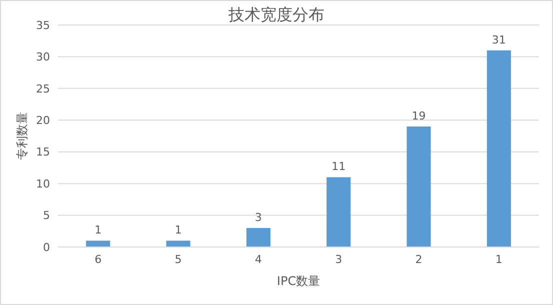  I want to click on y-tick-label: 5, so click(46, 215).